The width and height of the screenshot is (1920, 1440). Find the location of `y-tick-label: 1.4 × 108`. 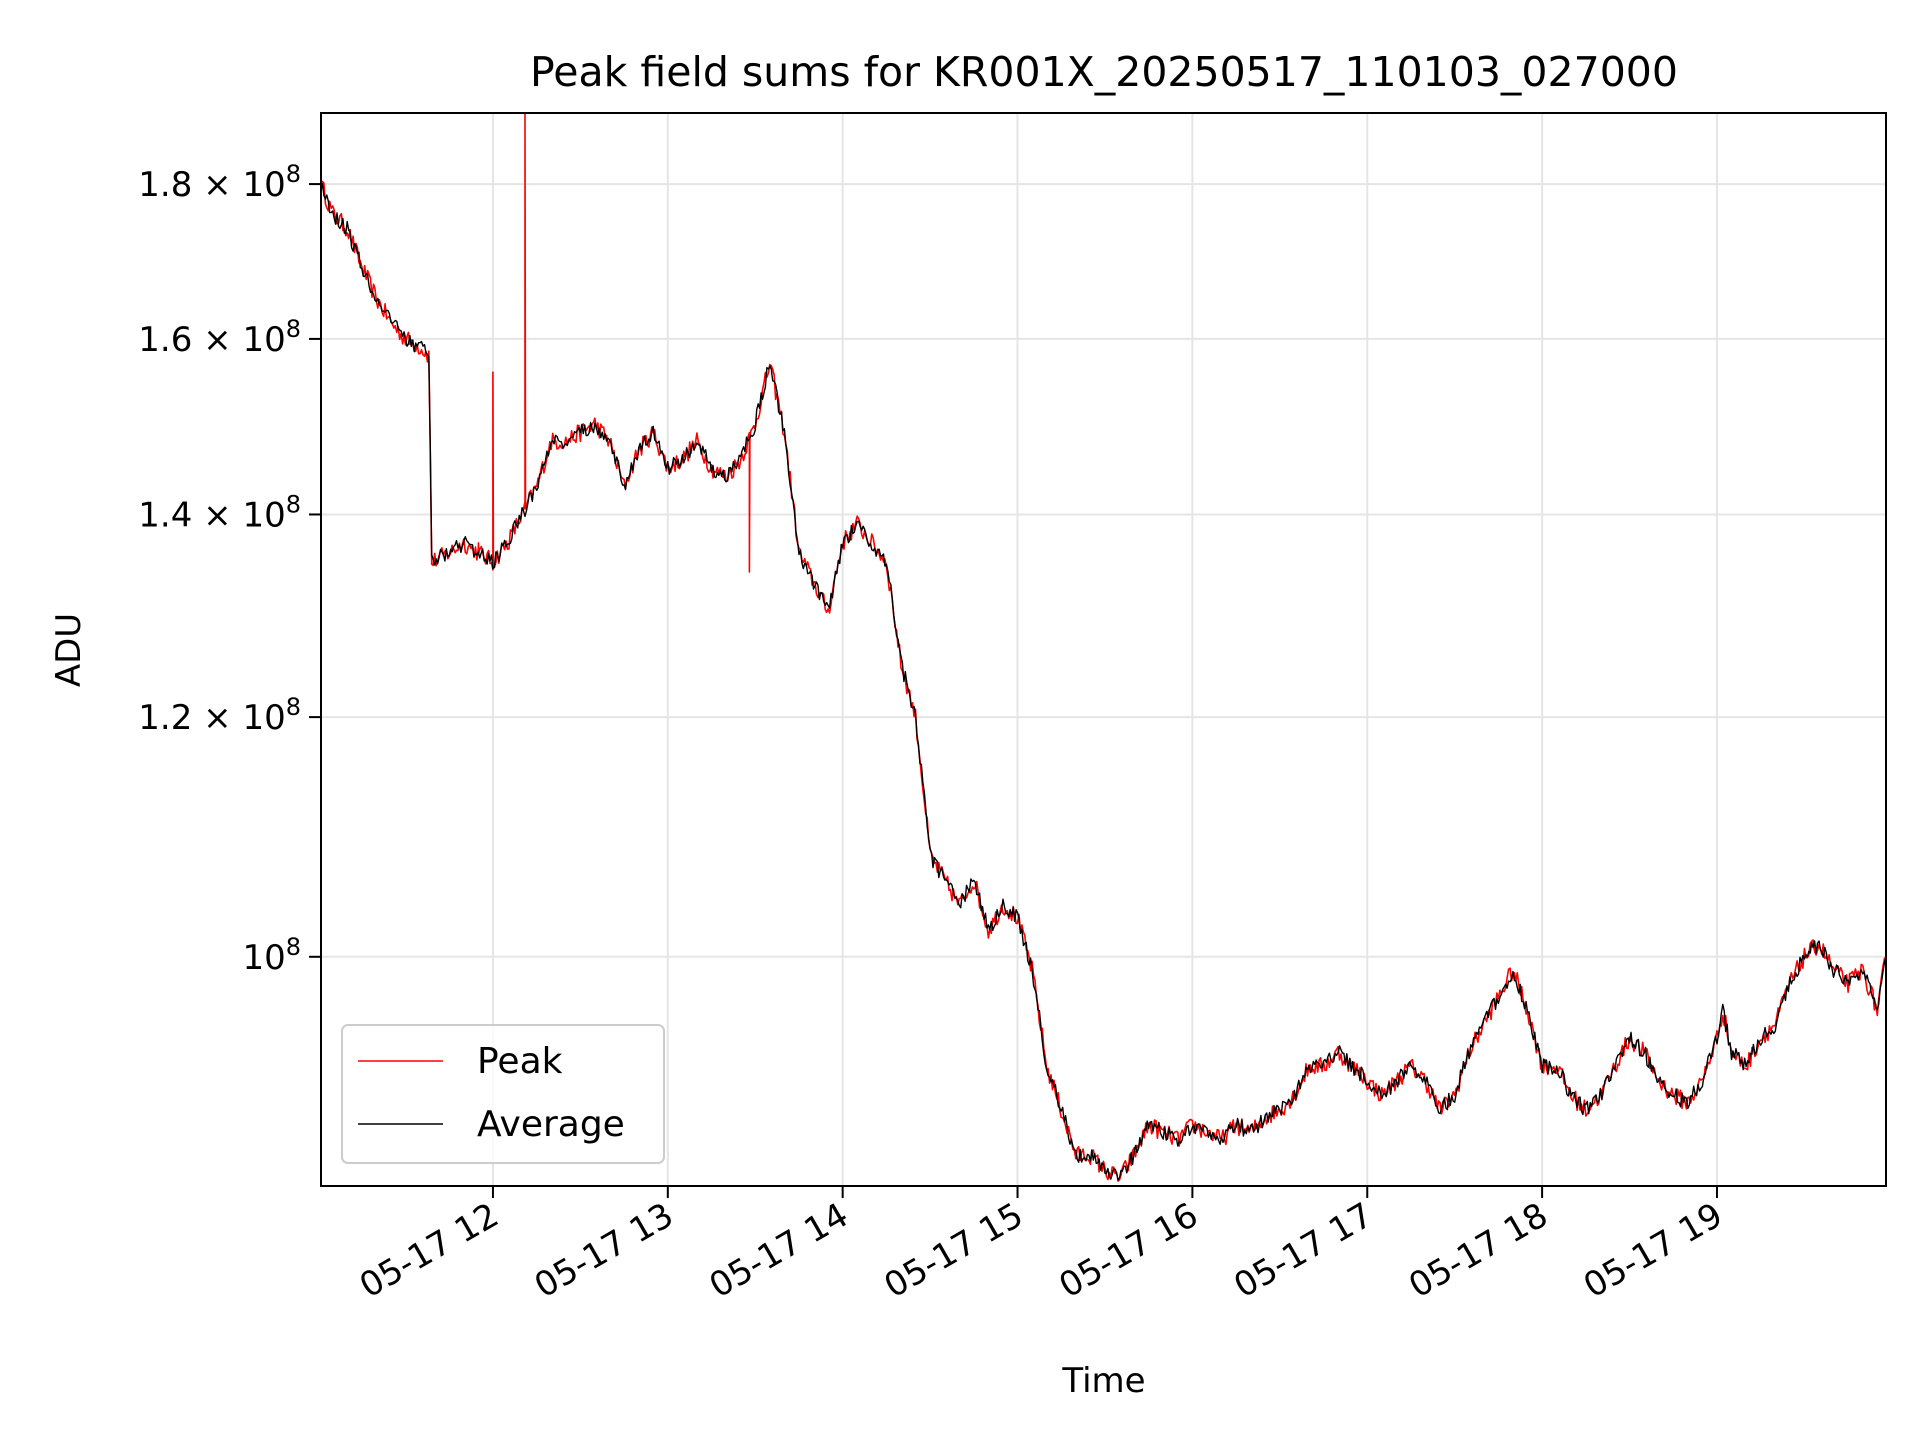

y-tick-label: 1.4 × 108 is located at coordinates (219, 512).